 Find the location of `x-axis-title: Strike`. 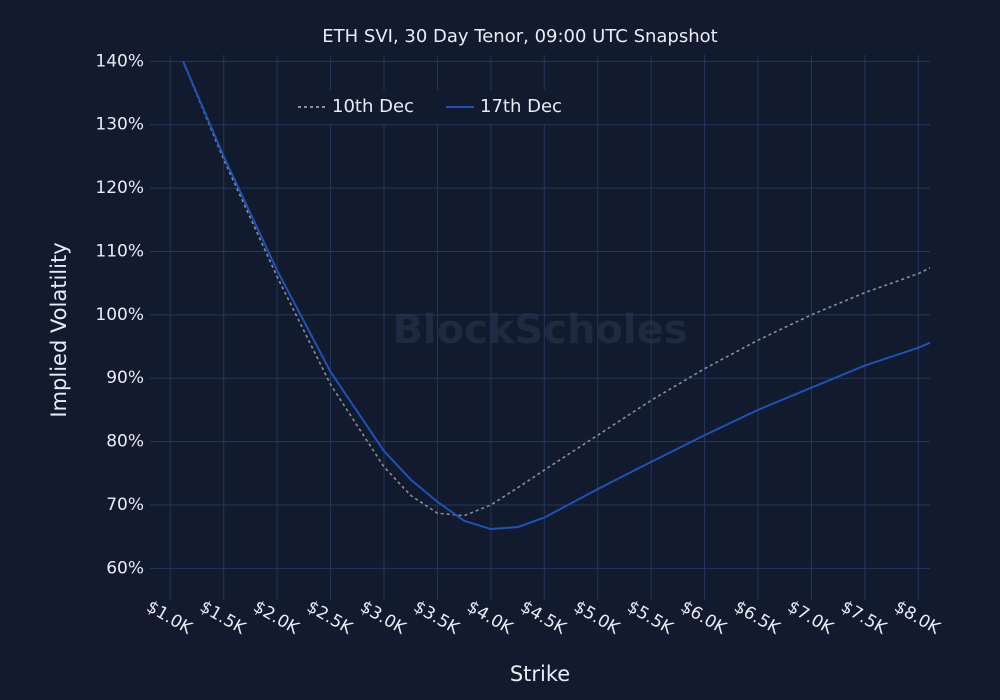

x-axis-title: Strike is located at coordinates (540, 674).